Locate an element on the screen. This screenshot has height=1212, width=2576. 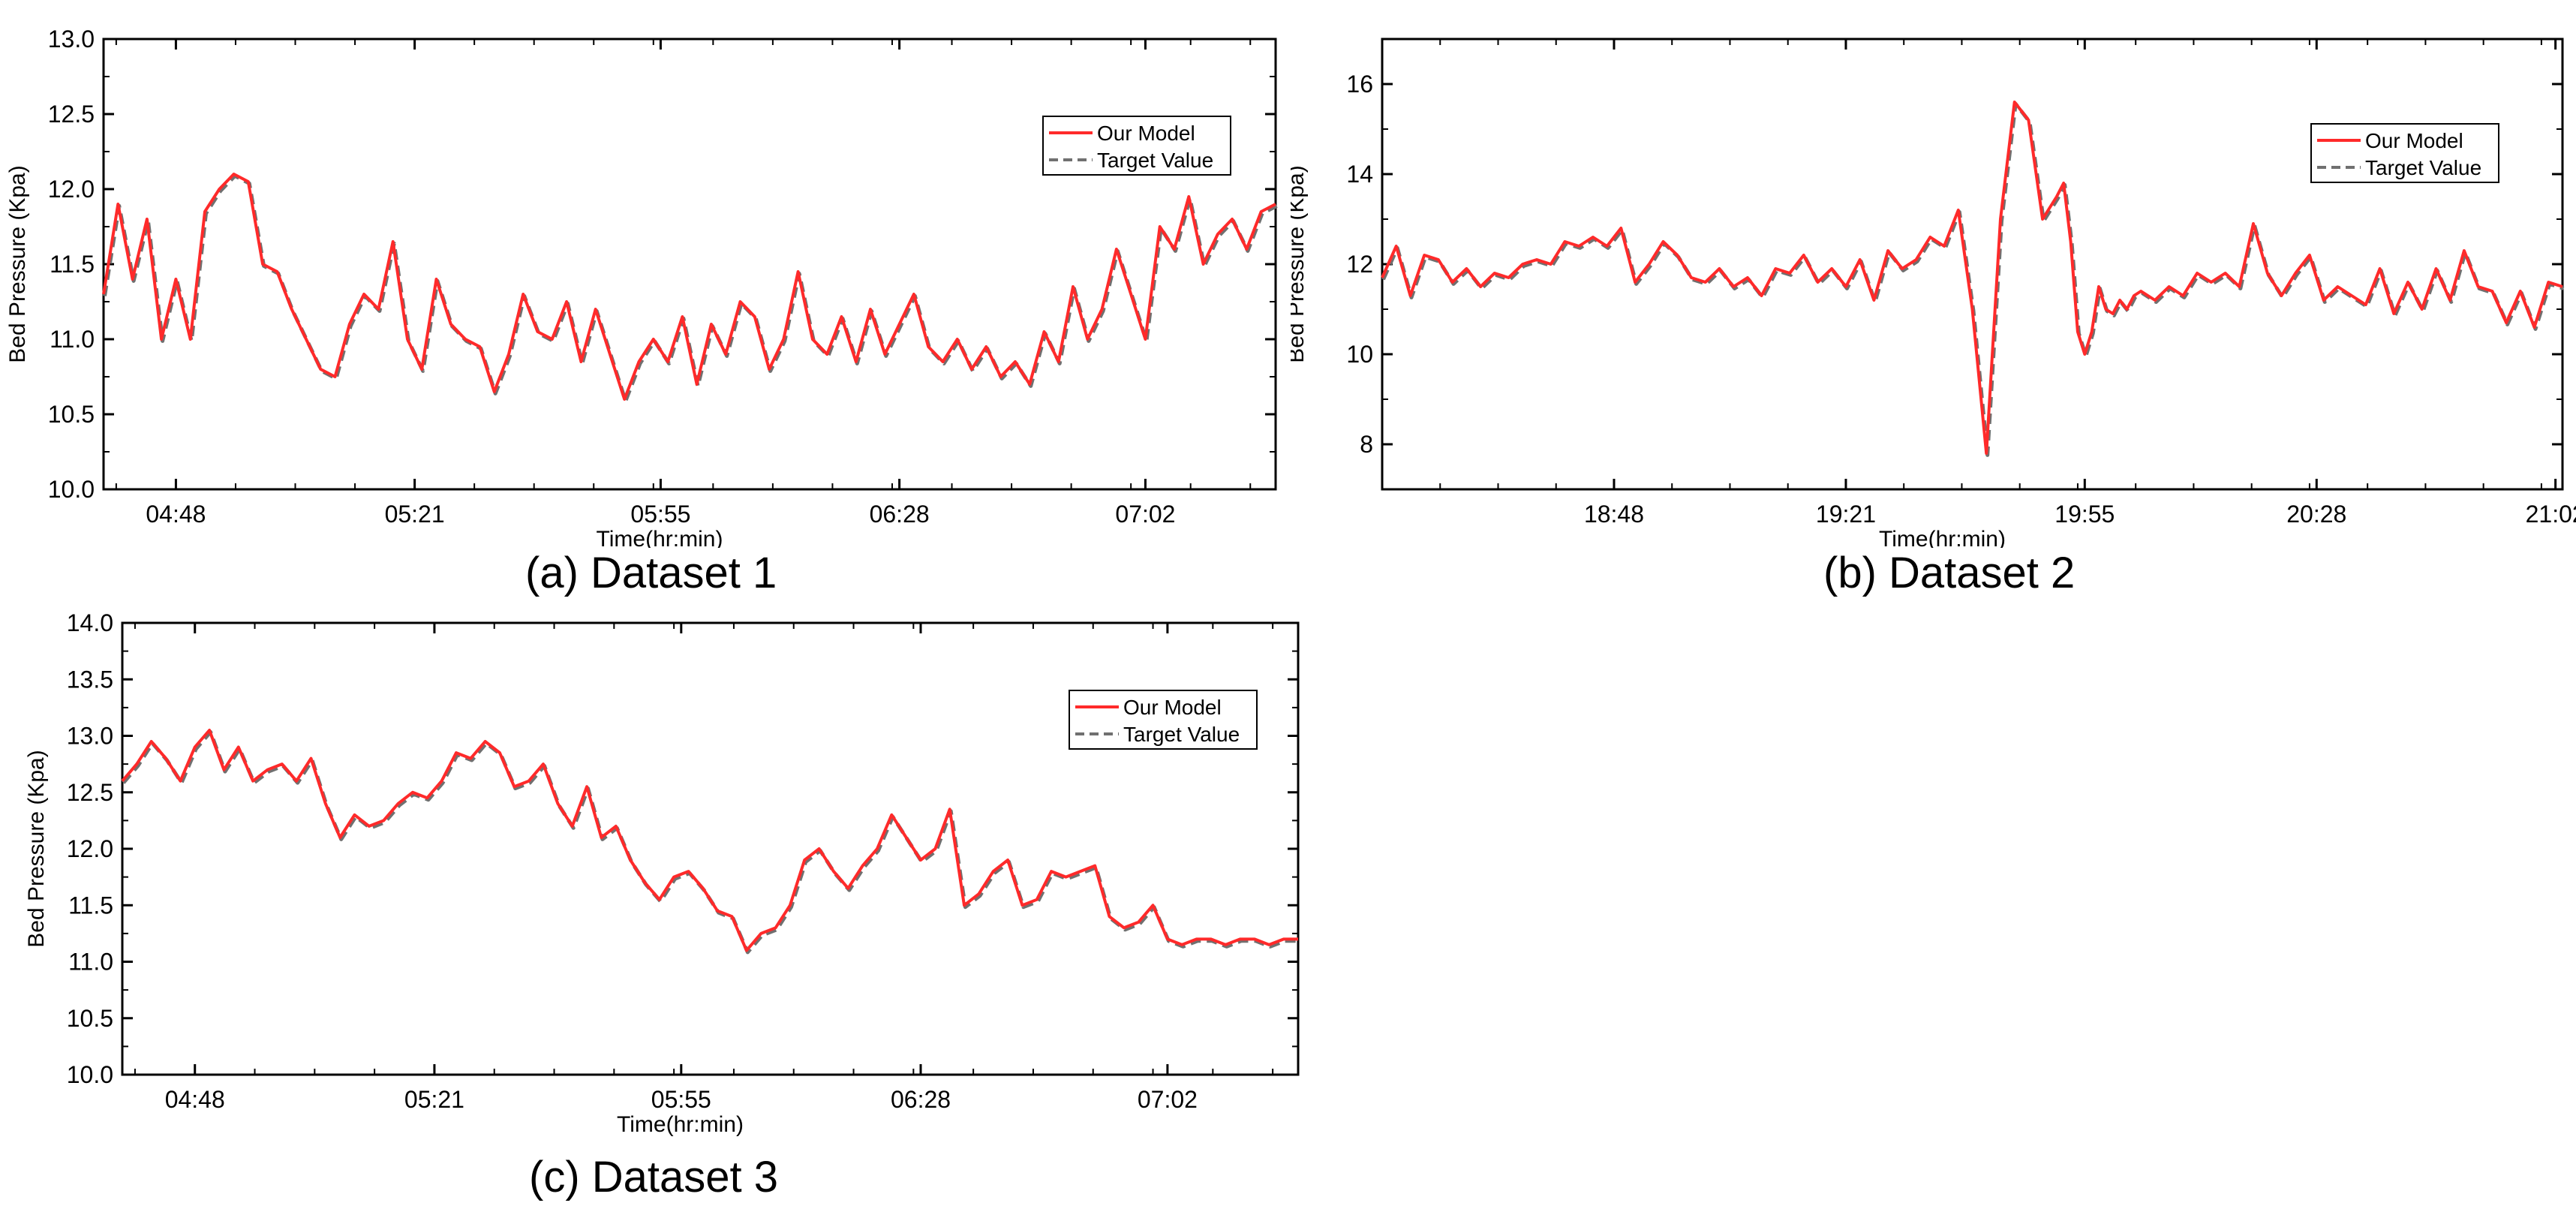
caption-dataset-3: (c) Dataset 3 is located at coordinates (653, 1177).